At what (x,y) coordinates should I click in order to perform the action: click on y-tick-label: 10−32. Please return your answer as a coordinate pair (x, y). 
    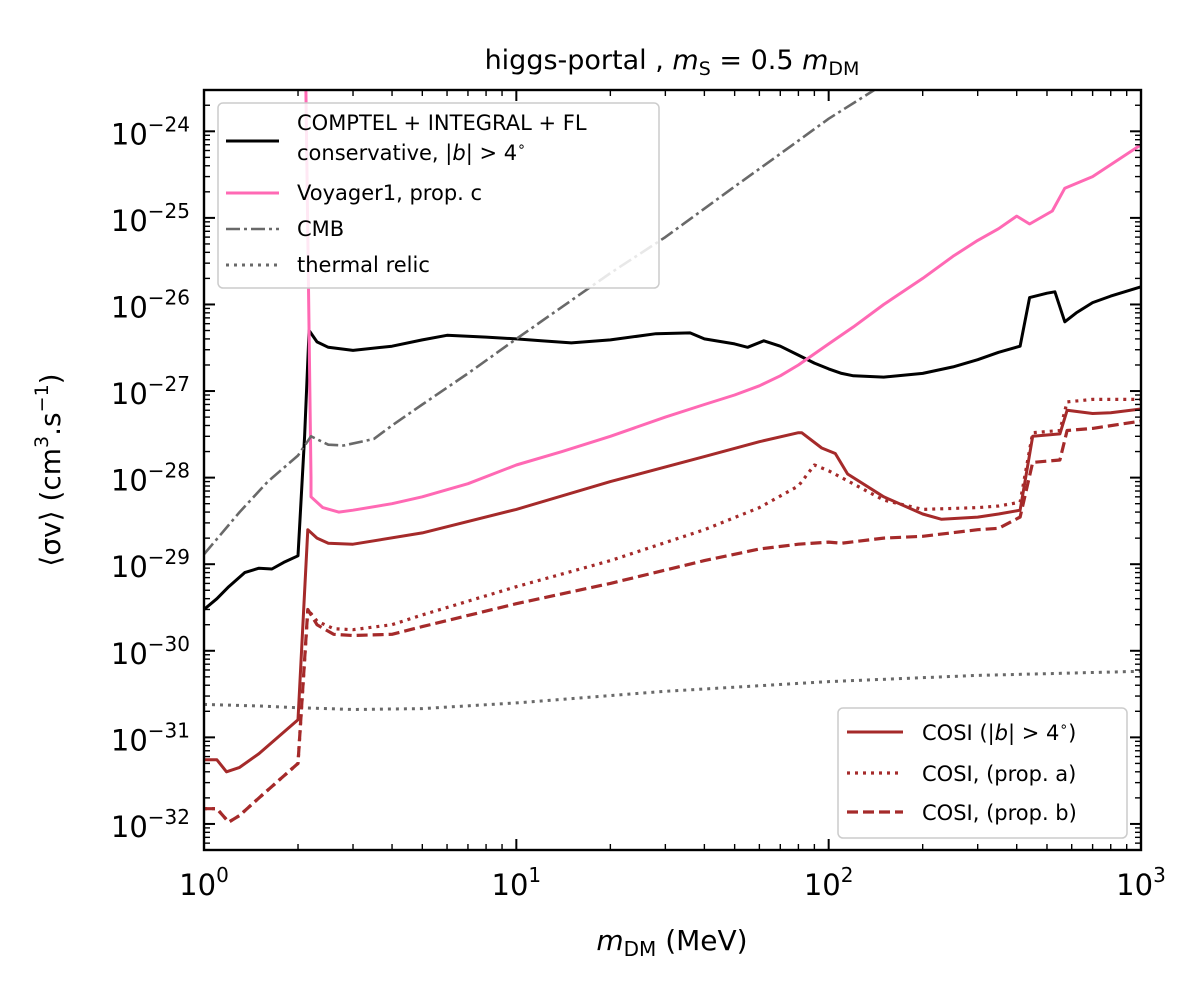
    Looking at the image, I should click on (150, 824).